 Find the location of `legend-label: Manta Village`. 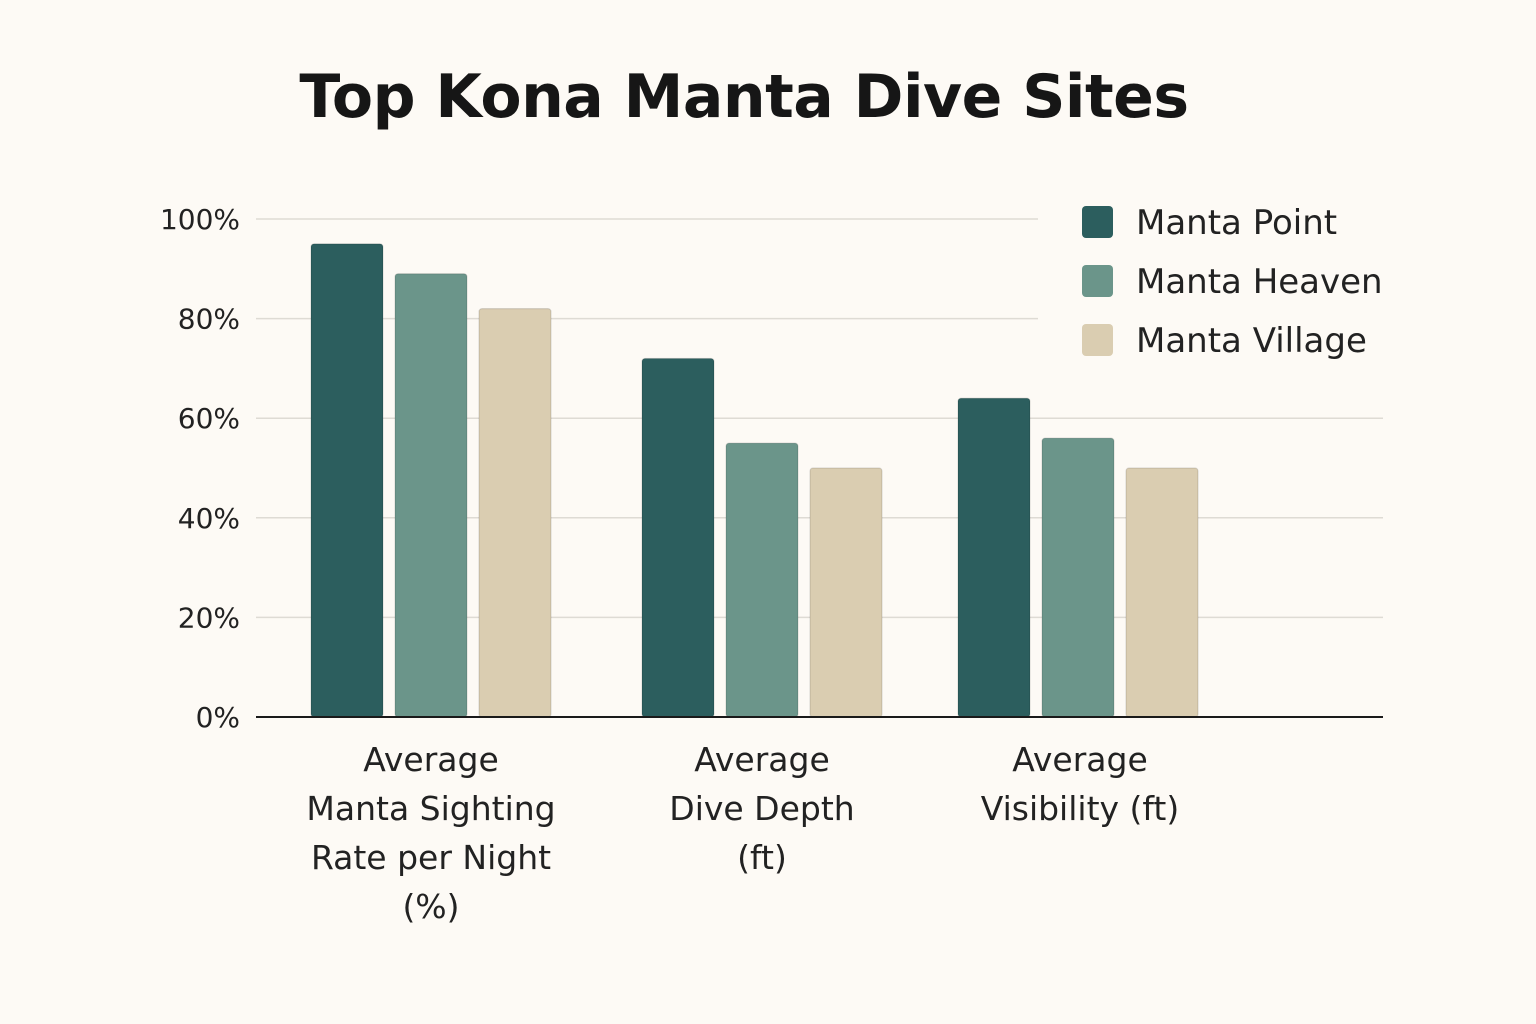

legend-label: Manta Village is located at coordinates (1251, 341).